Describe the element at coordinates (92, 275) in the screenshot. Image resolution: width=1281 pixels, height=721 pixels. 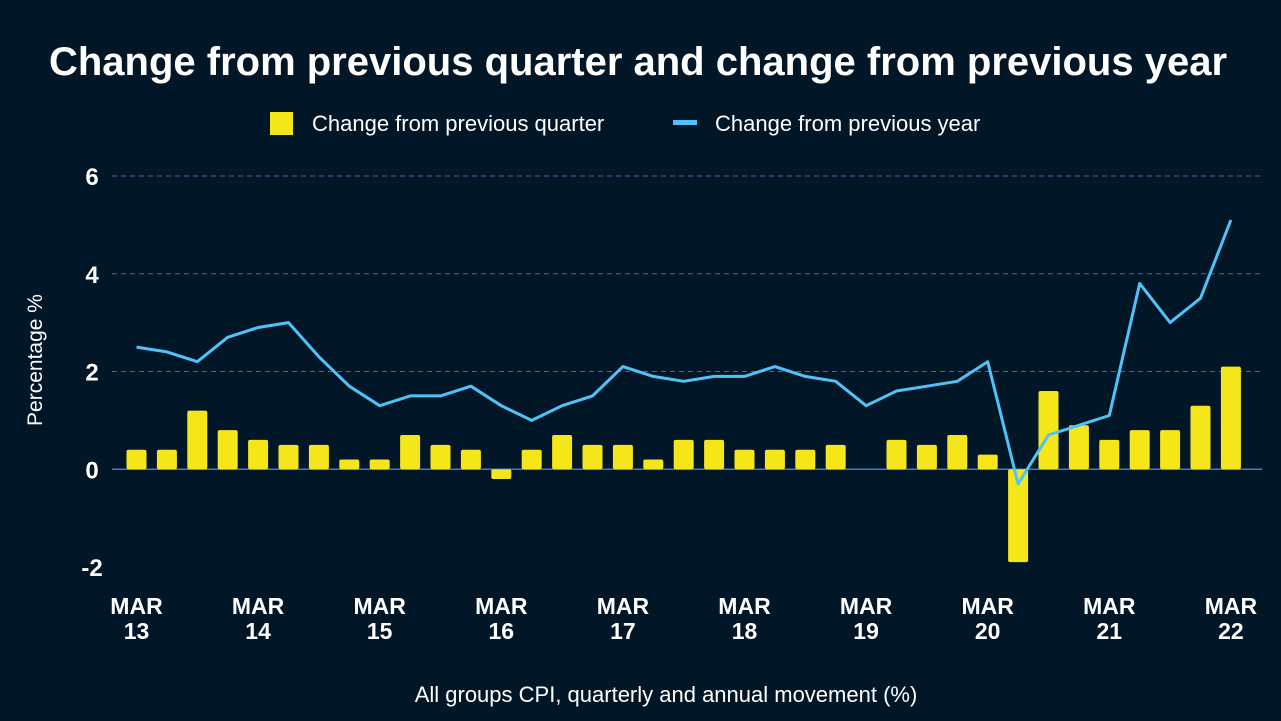
I see `y-tick-label: 4` at that location.